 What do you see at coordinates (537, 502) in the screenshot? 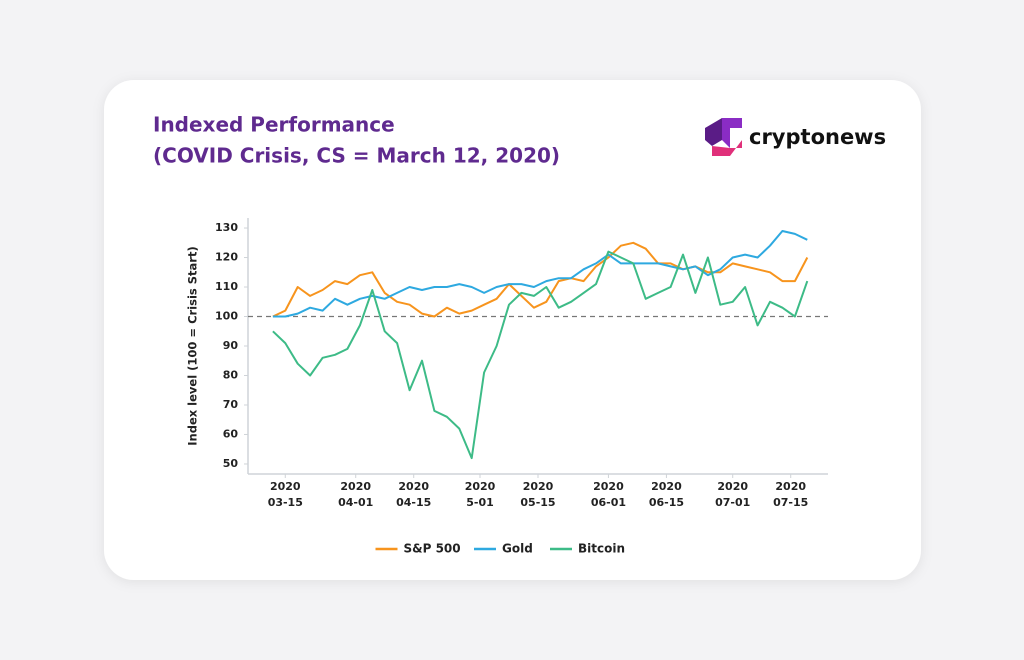
I see `x-tick-label: 05-15` at bounding box center [537, 502].